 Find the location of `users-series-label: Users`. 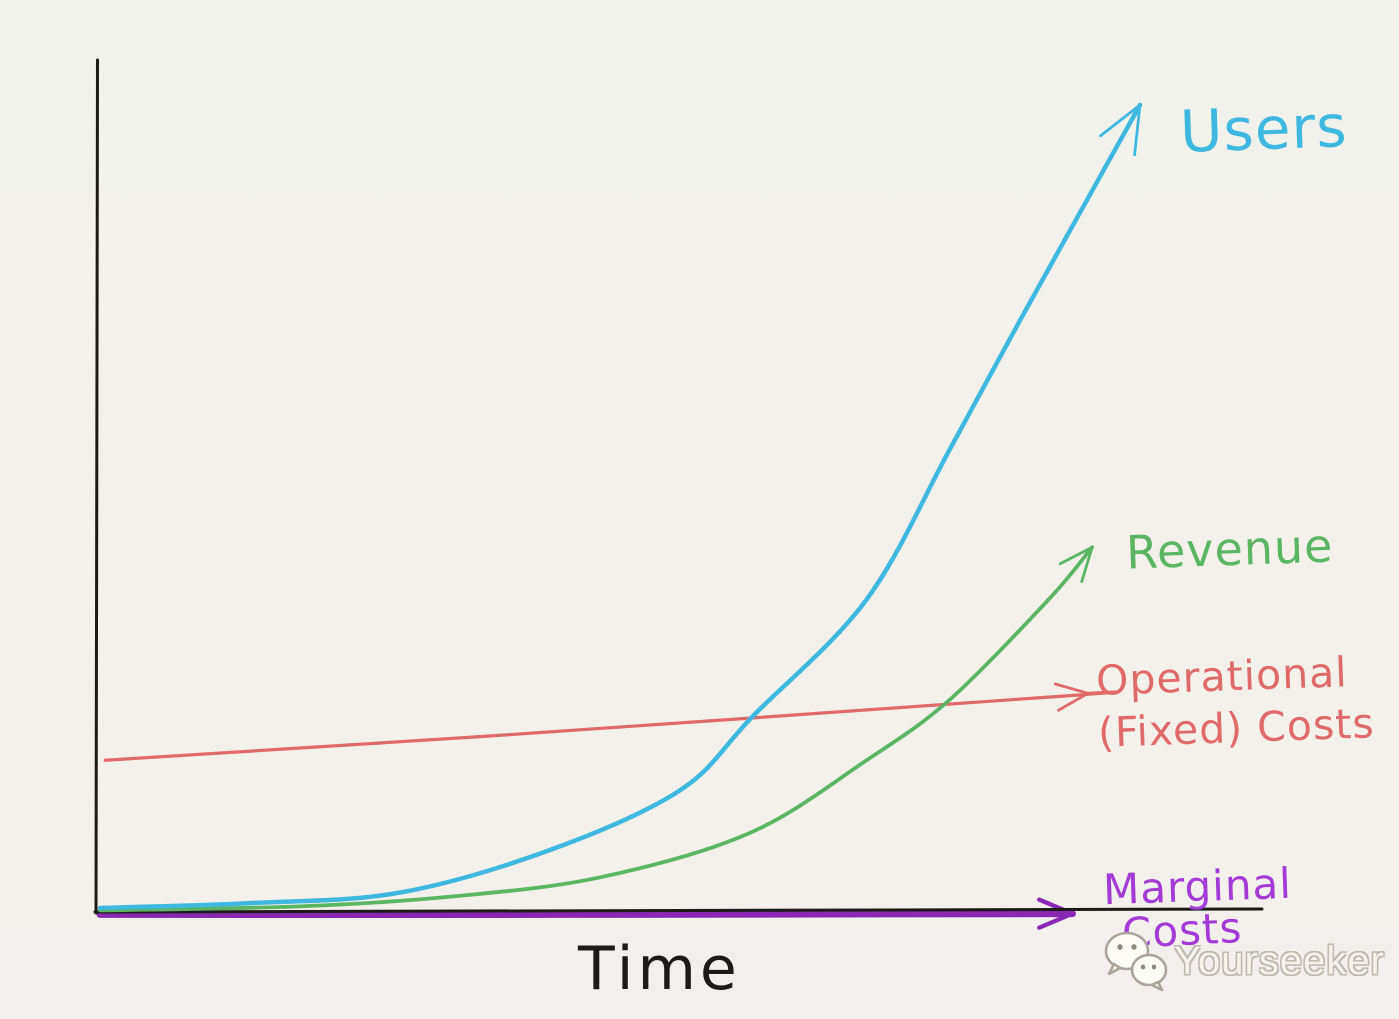

users-series-label: Users is located at coordinates (1263, 129).